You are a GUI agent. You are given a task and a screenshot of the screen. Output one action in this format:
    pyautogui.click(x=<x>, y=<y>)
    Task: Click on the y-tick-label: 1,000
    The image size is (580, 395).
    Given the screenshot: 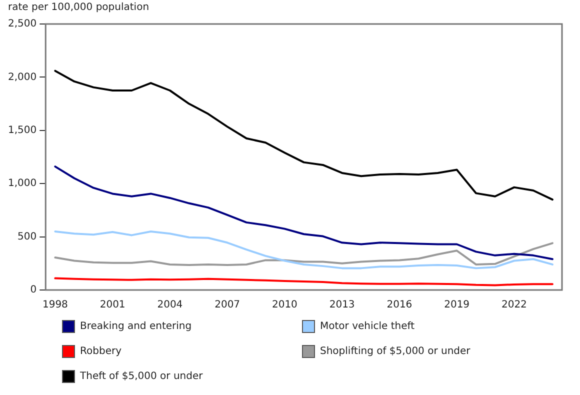 What is the action you would take?
    pyautogui.click(x=22, y=184)
    